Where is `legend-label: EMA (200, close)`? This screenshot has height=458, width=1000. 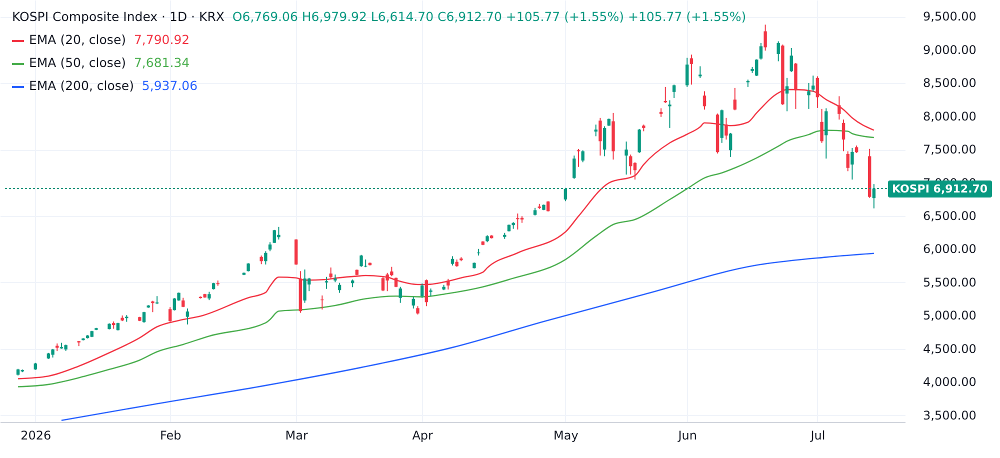 legend-label: EMA (200, close) is located at coordinates (81, 85).